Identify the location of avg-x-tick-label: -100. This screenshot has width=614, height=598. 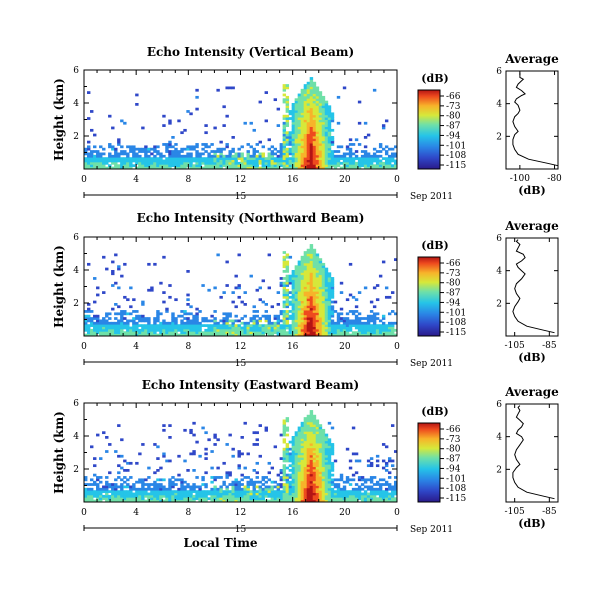
(520, 179).